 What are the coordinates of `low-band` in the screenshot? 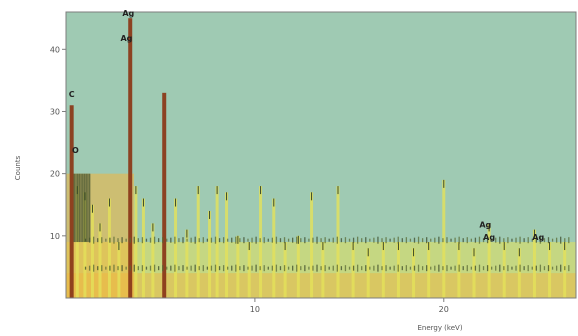 It's located at (321, 285).